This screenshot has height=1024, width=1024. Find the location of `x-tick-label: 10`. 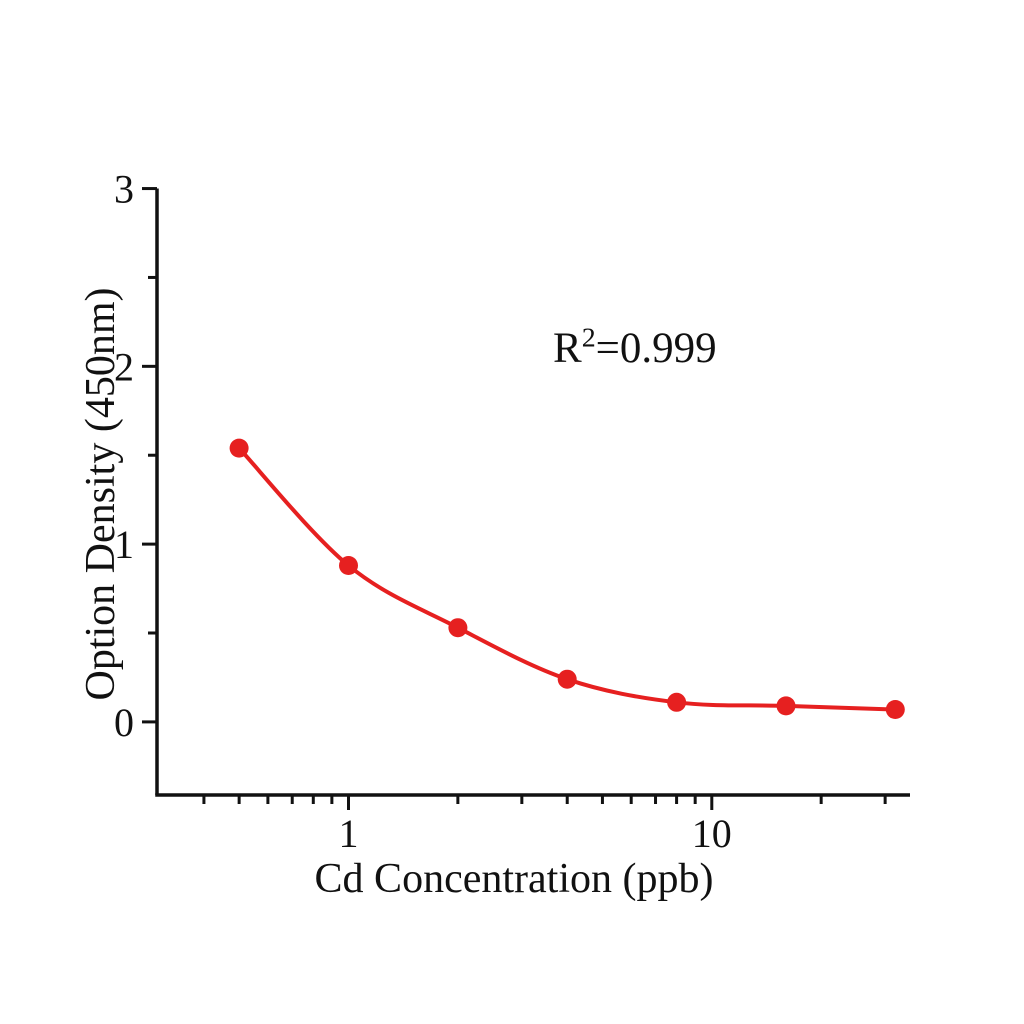

x-tick-label: 10 is located at coordinates (712, 833).